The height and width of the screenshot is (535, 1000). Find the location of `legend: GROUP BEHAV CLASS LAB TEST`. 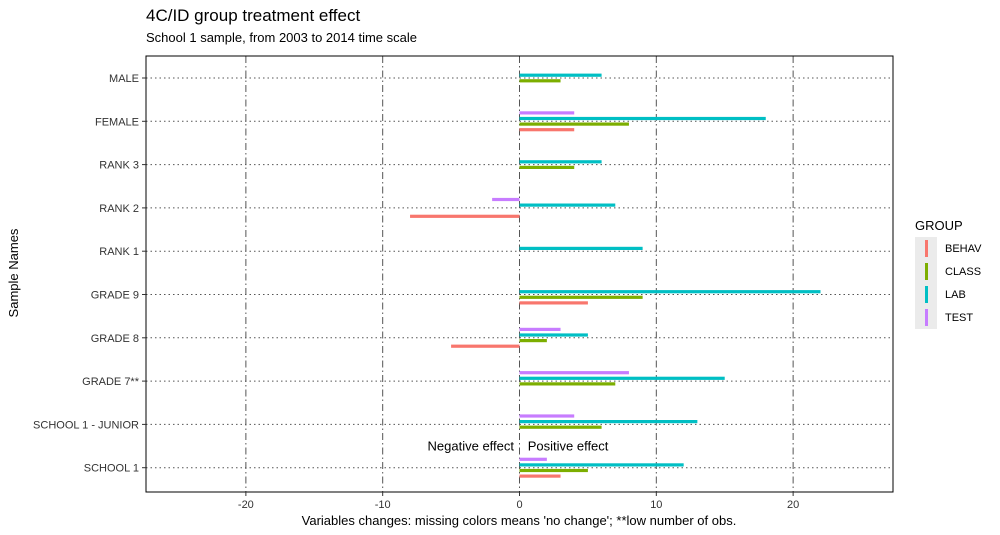

legend: GROUP BEHAV CLASS LAB TEST is located at coordinates (948, 273).